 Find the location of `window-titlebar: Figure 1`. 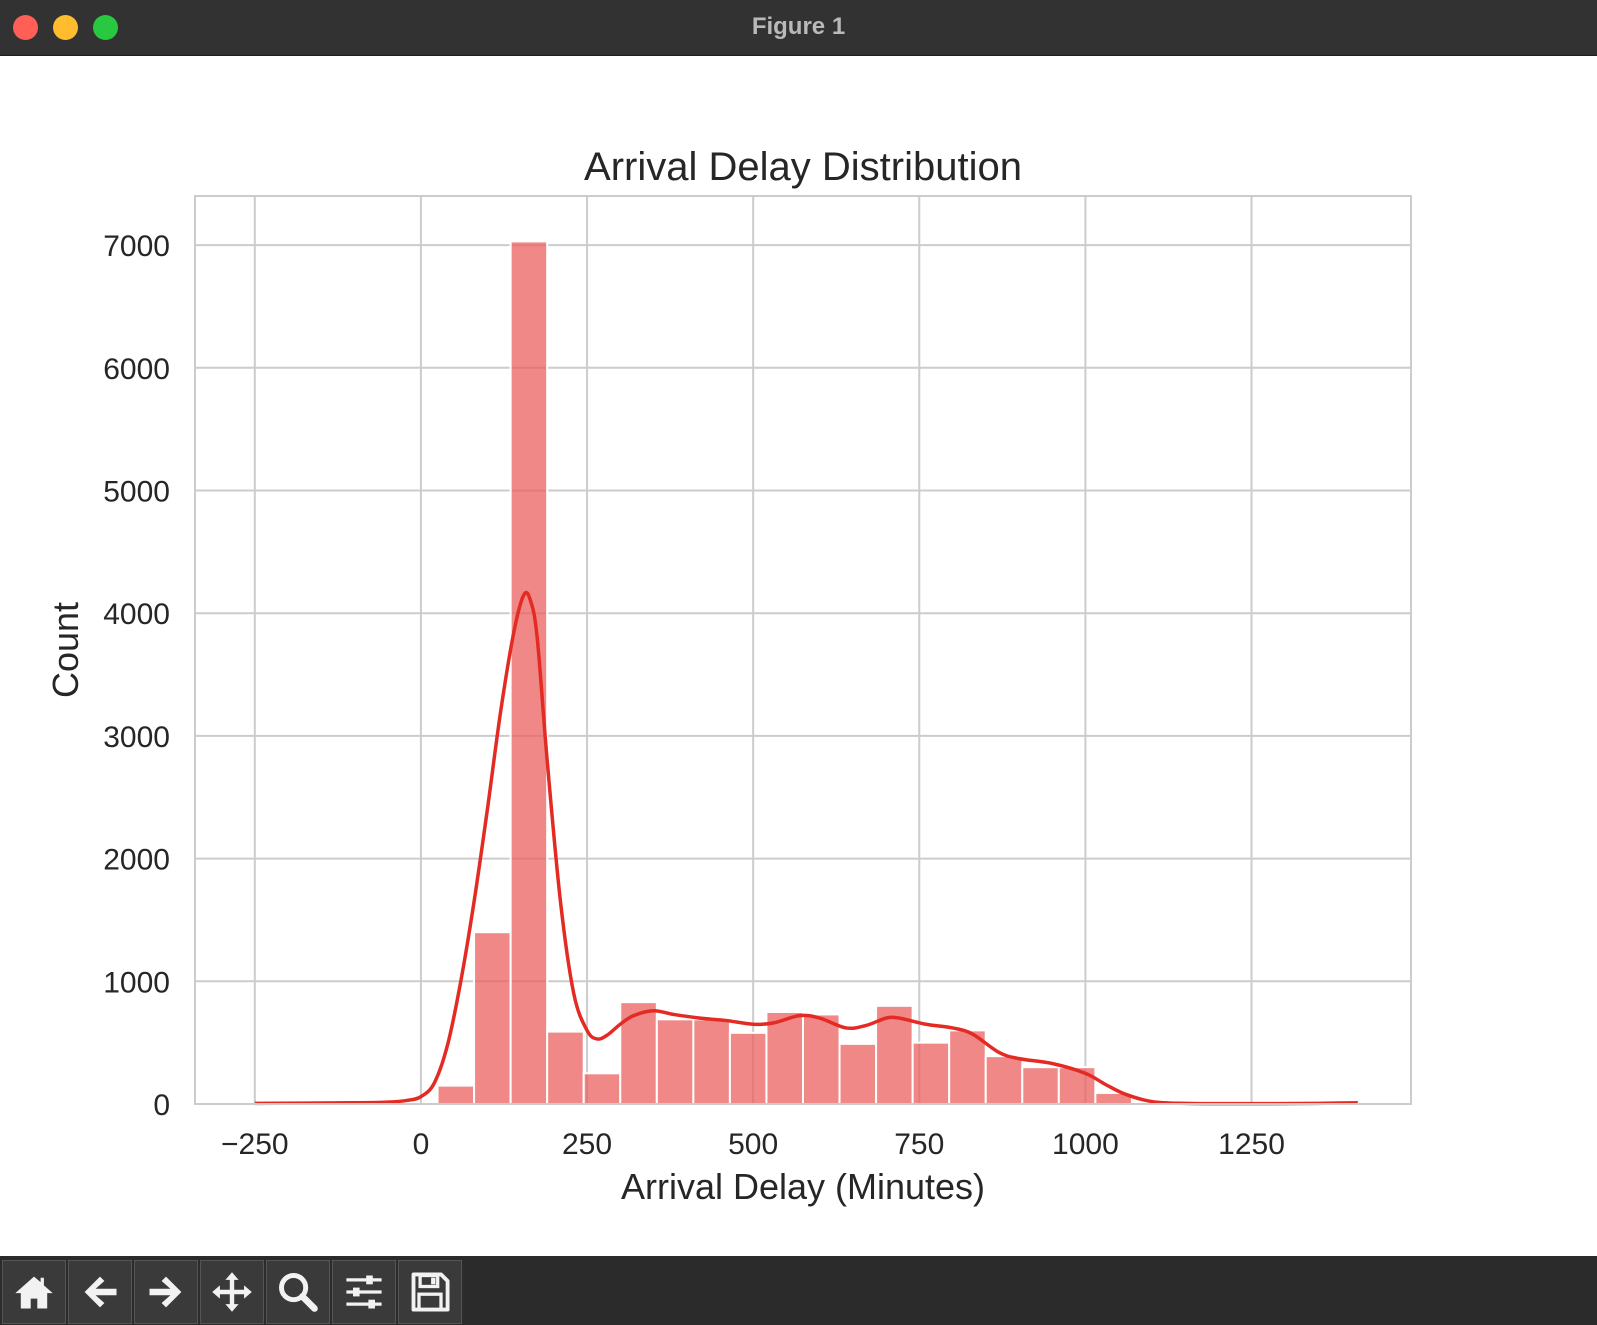

window-titlebar: Figure 1 is located at coordinates (798, 28).